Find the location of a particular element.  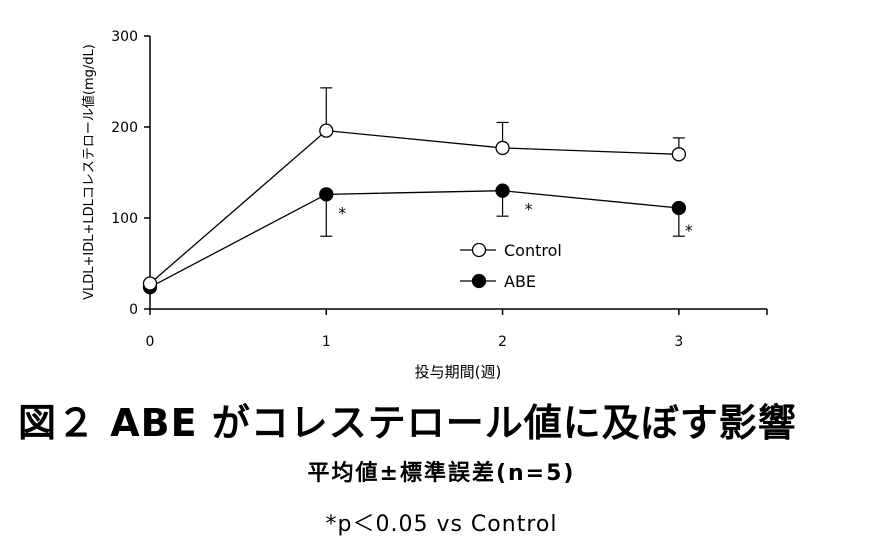

figure-title: 図２ ABE がコレステロール値に及ぼす影響 is located at coordinates (407, 423).